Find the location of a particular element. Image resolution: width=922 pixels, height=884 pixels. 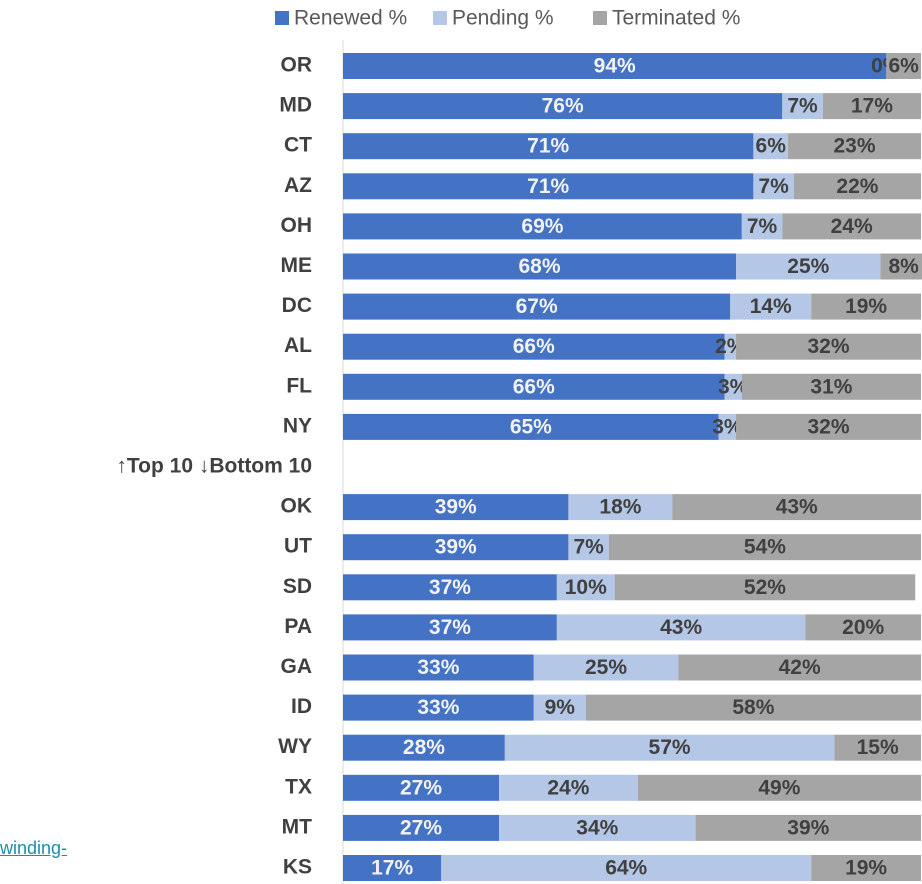

category-label: ID is located at coordinates (301, 706).